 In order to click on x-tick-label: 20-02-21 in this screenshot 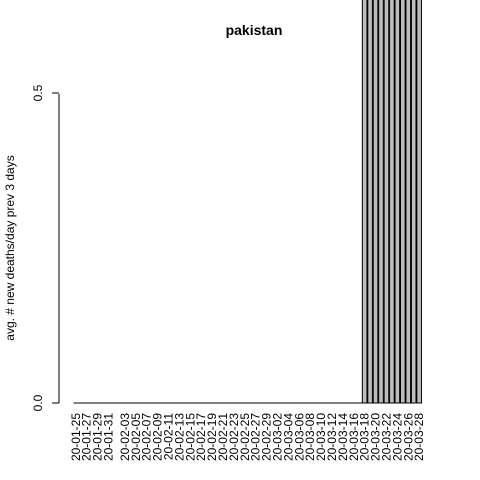, I will do `click(223, 437)`.